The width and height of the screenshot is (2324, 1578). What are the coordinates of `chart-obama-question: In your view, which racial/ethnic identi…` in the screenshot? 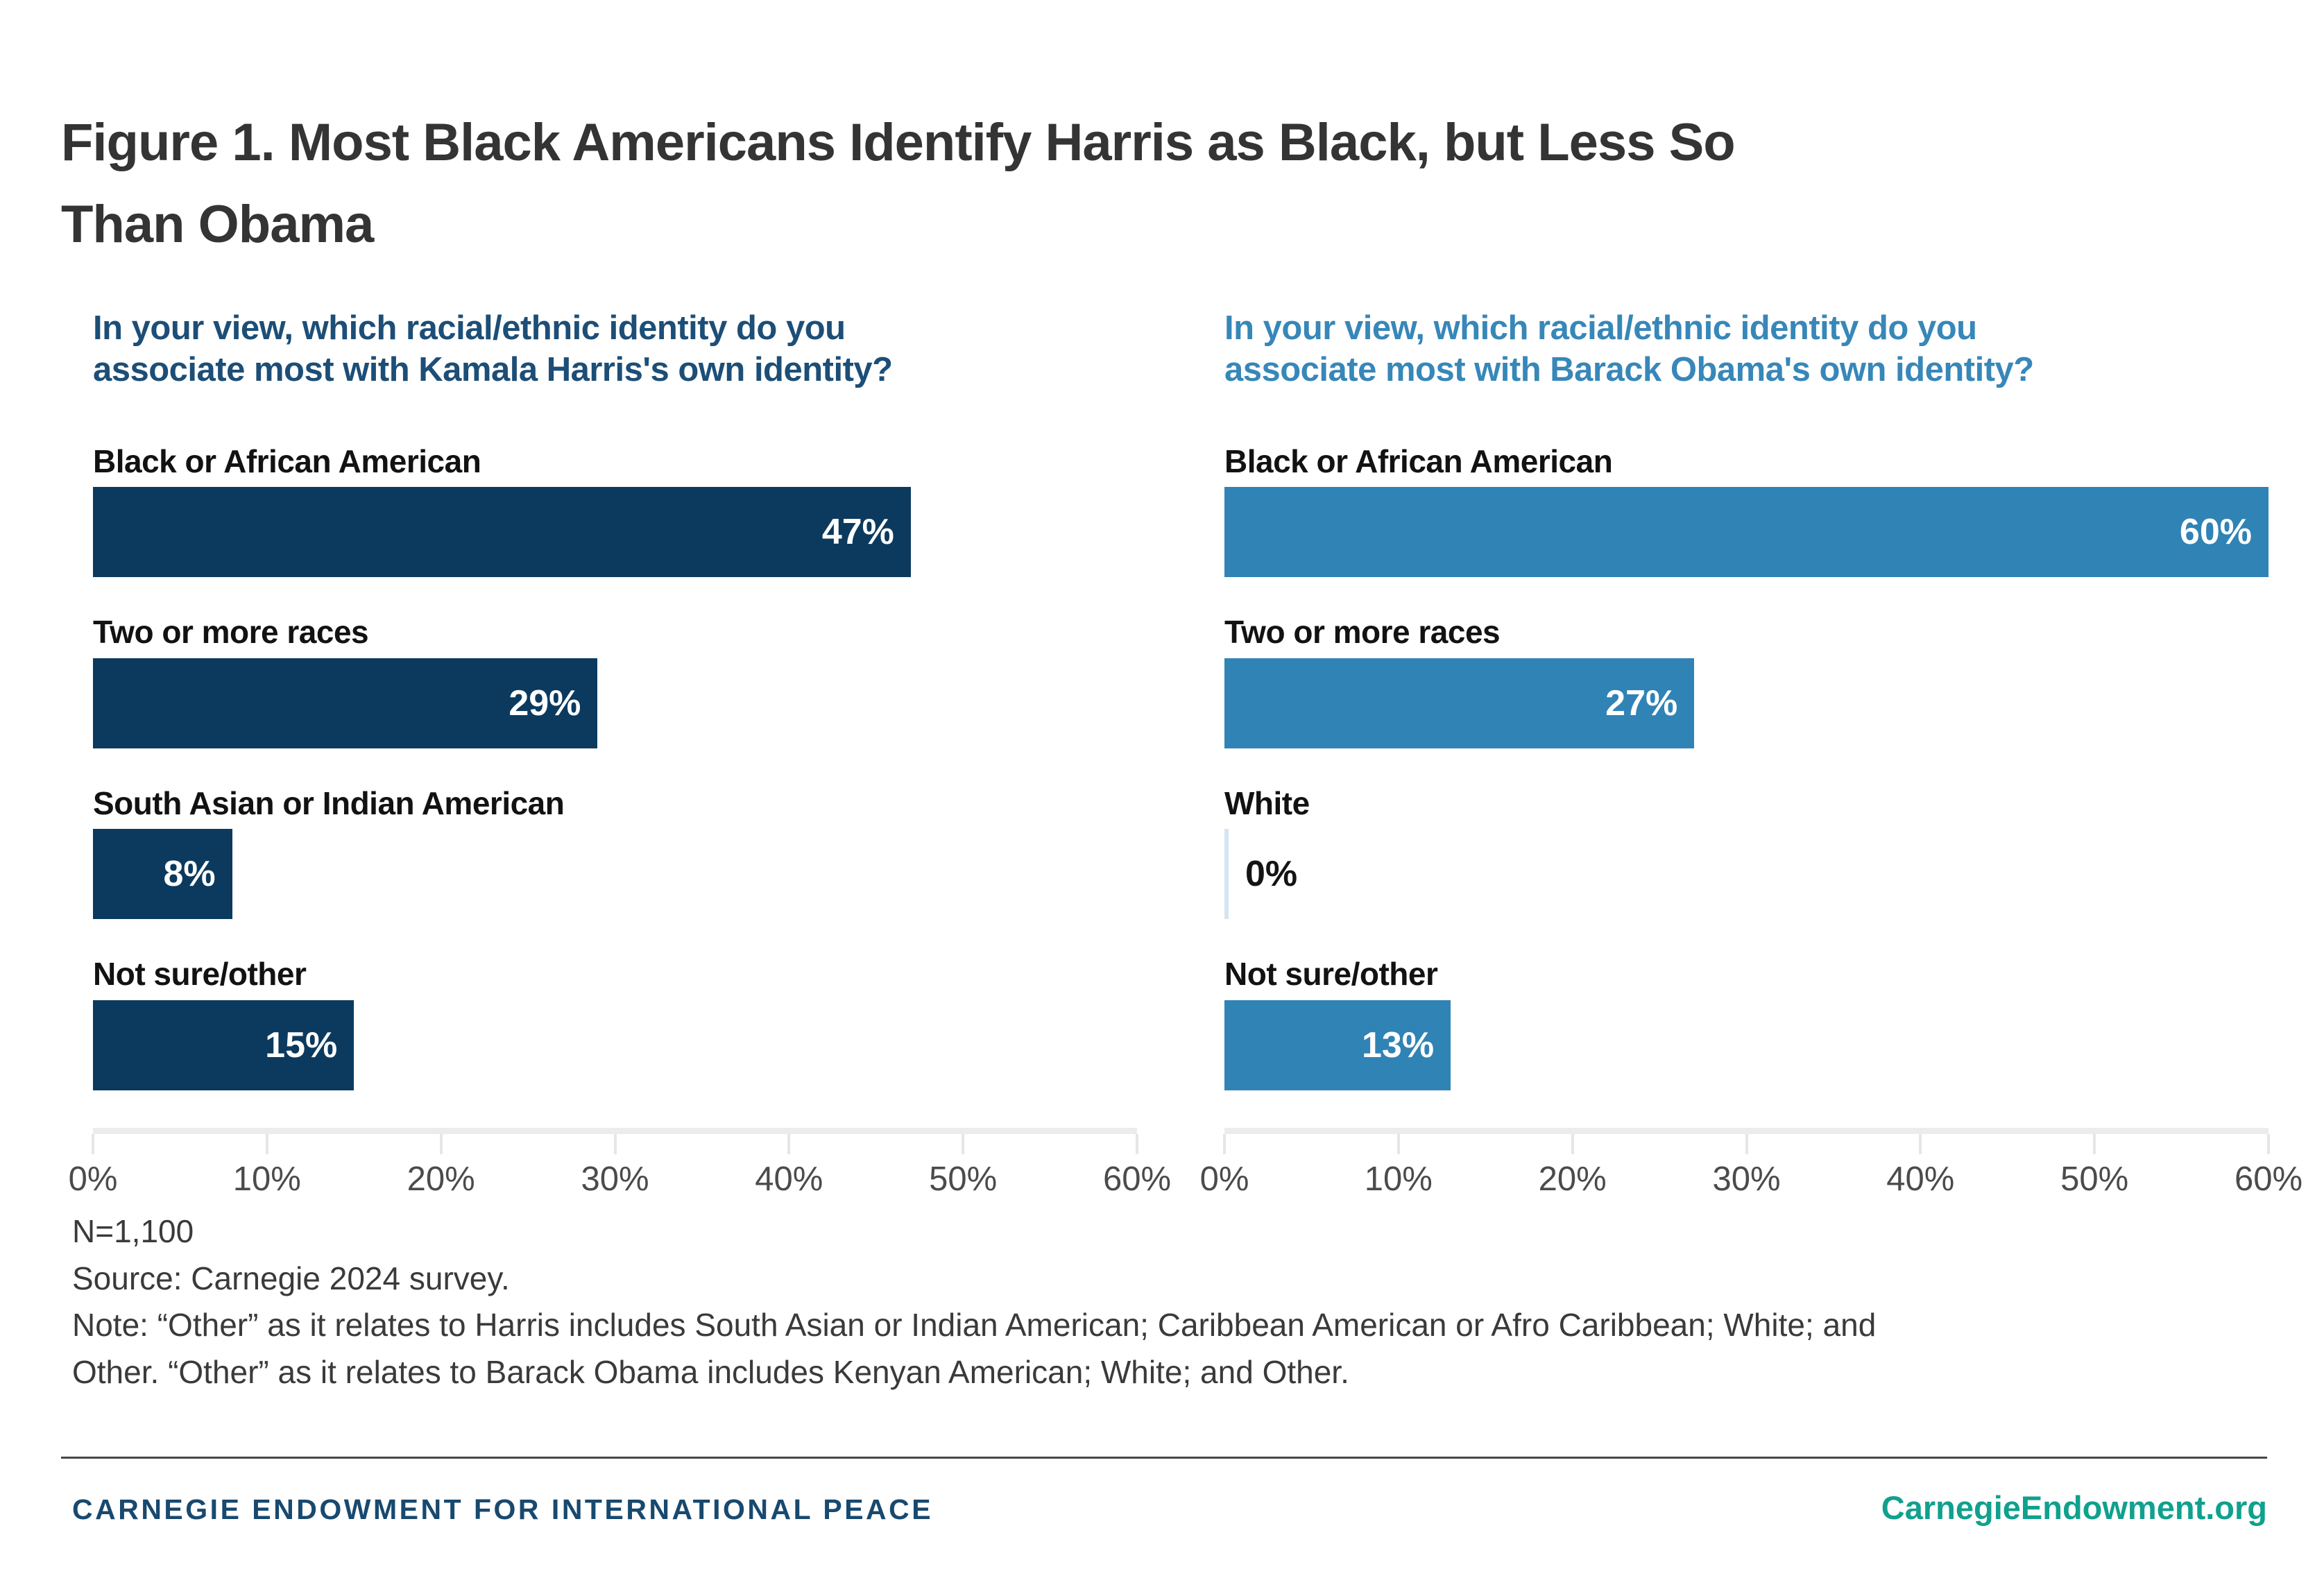 It's located at (1746, 349).